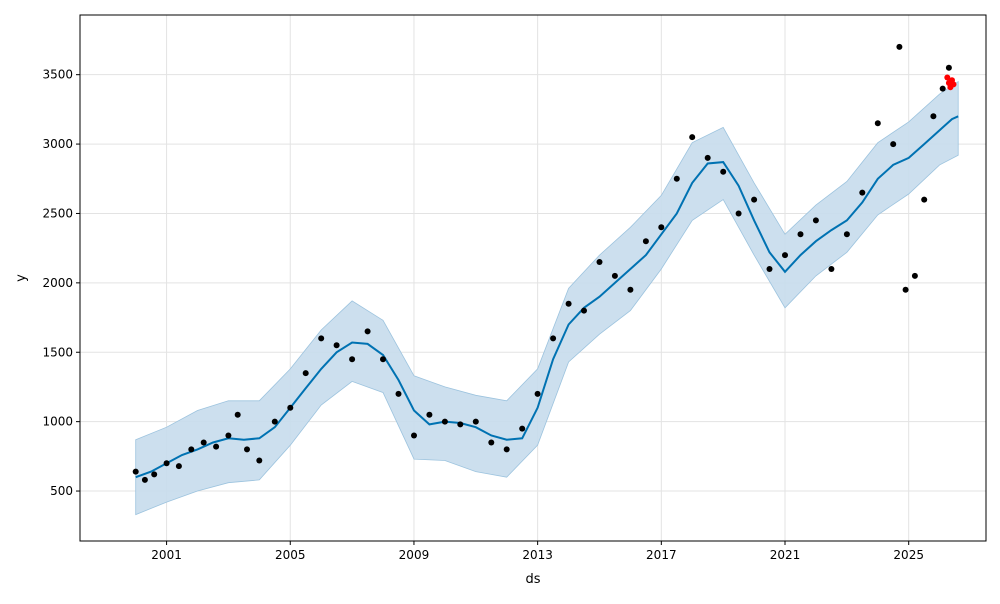 The width and height of the screenshot is (1000, 604). I want to click on y-tick-label: 1000, so click(57, 422).